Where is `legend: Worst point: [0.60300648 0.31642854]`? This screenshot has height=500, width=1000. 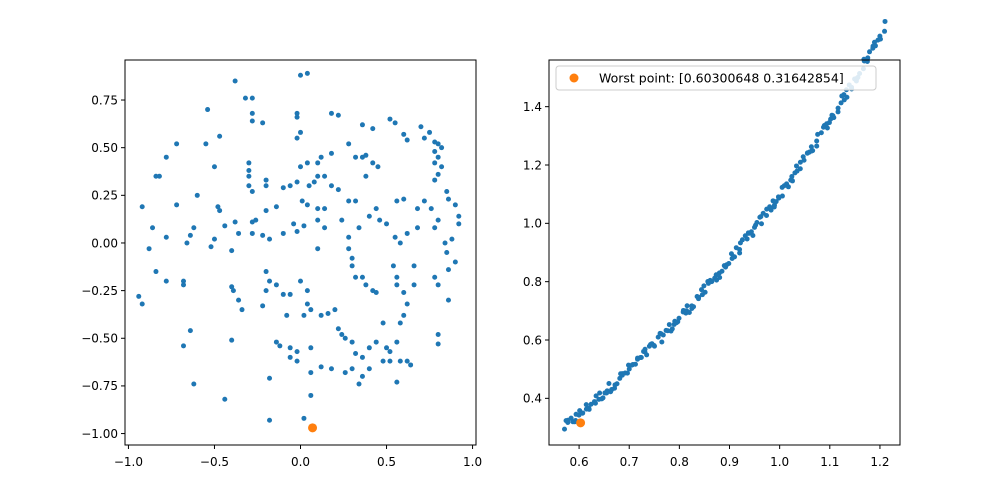 legend: Worst point: [0.60300648 0.31642854] is located at coordinates (716, 78).